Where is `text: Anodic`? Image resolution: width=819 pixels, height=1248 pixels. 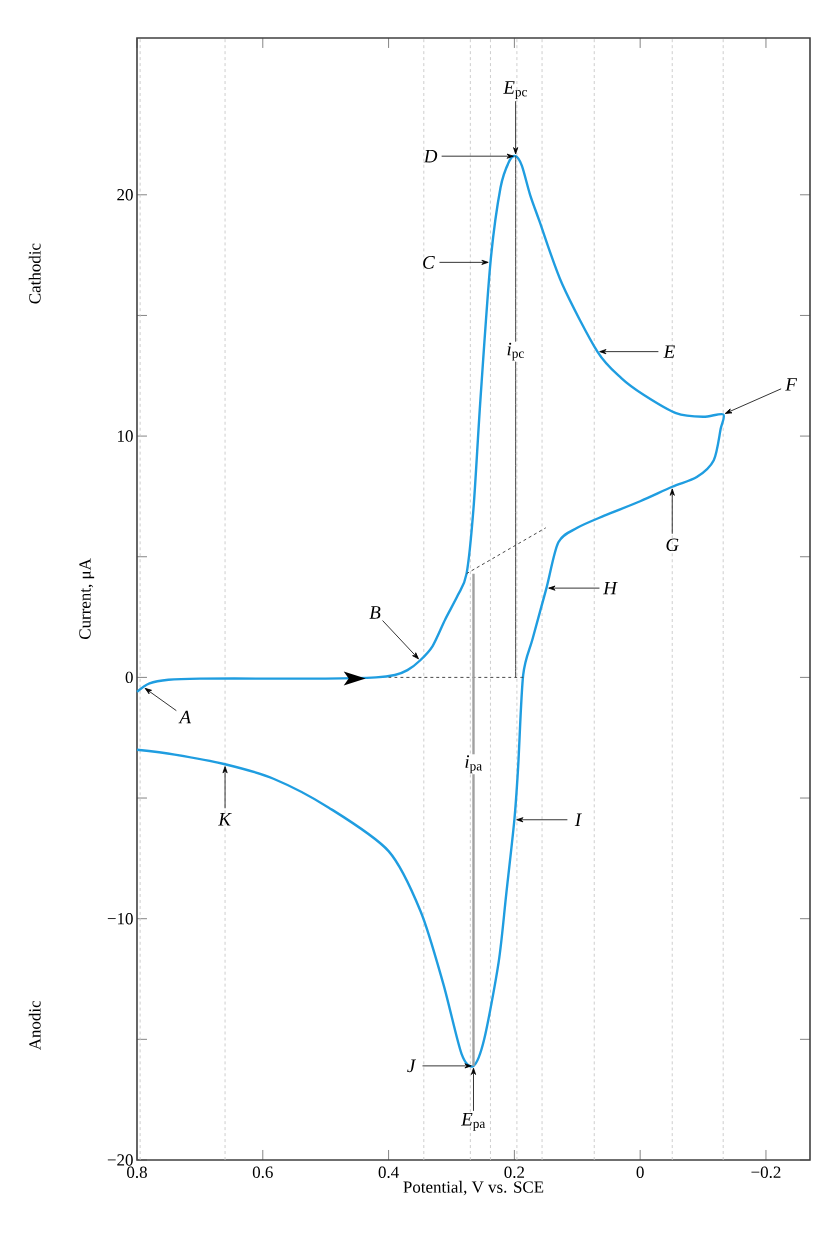
text: Anodic is located at coordinates (34, 1025).